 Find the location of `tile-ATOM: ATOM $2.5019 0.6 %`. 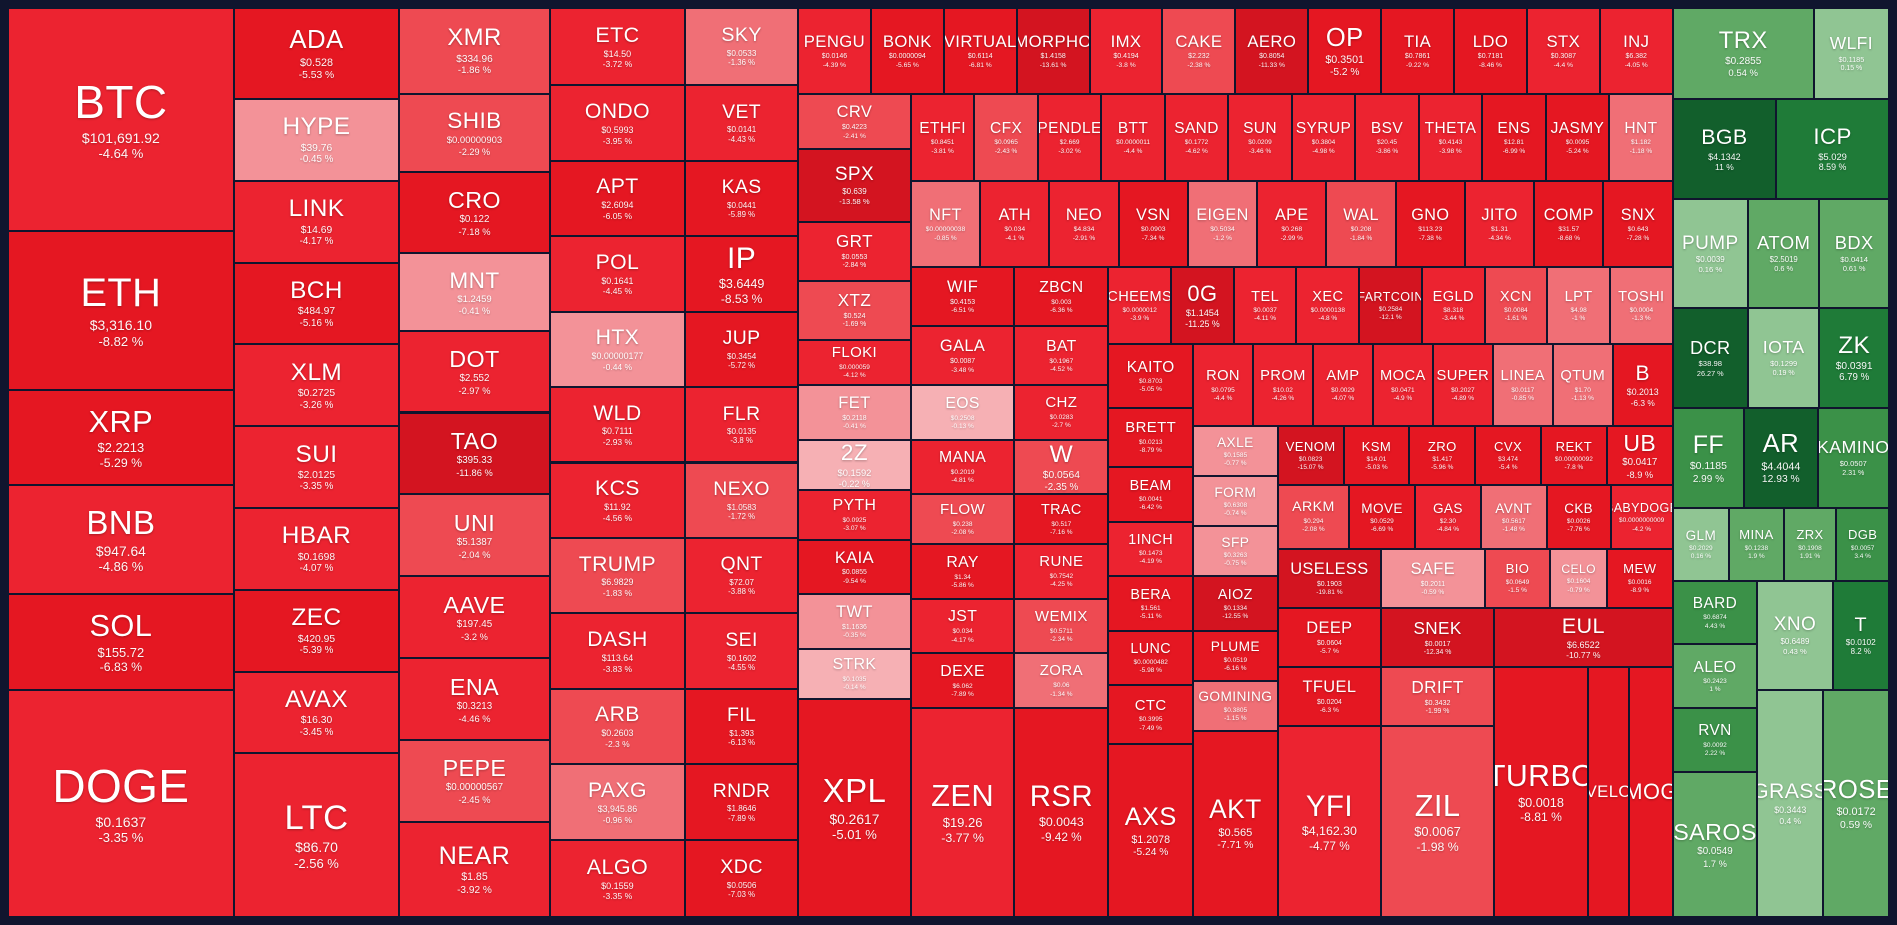

tile-ATOM: ATOM $2.5019 0.6 % is located at coordinates (1783, 253).